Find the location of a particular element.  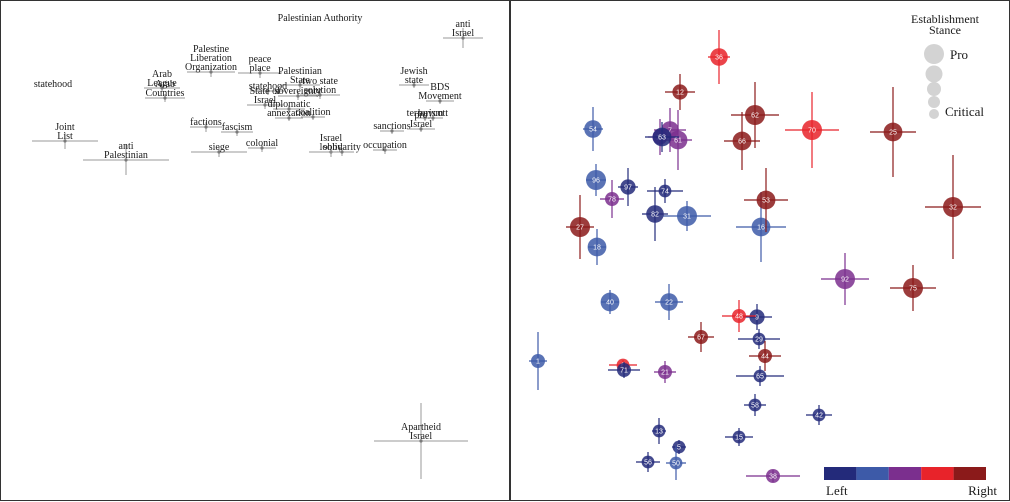

term-palestinian-state: Palestinian State is located at coordinates (300, 77).